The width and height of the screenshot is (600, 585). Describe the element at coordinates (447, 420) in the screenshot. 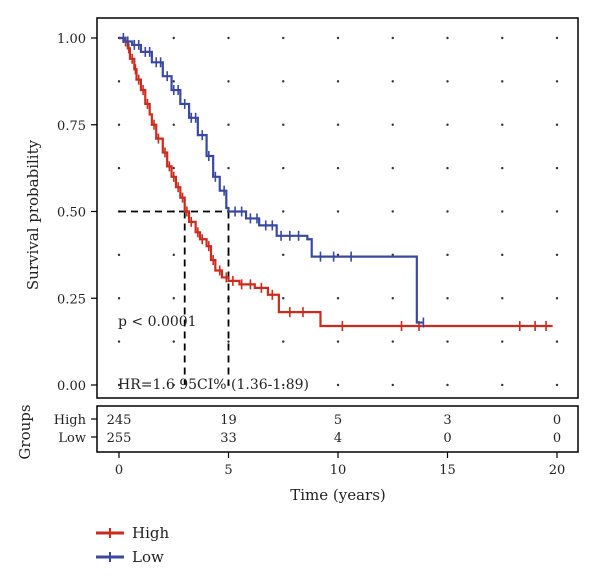

I see `risk-count: 3` at that location.